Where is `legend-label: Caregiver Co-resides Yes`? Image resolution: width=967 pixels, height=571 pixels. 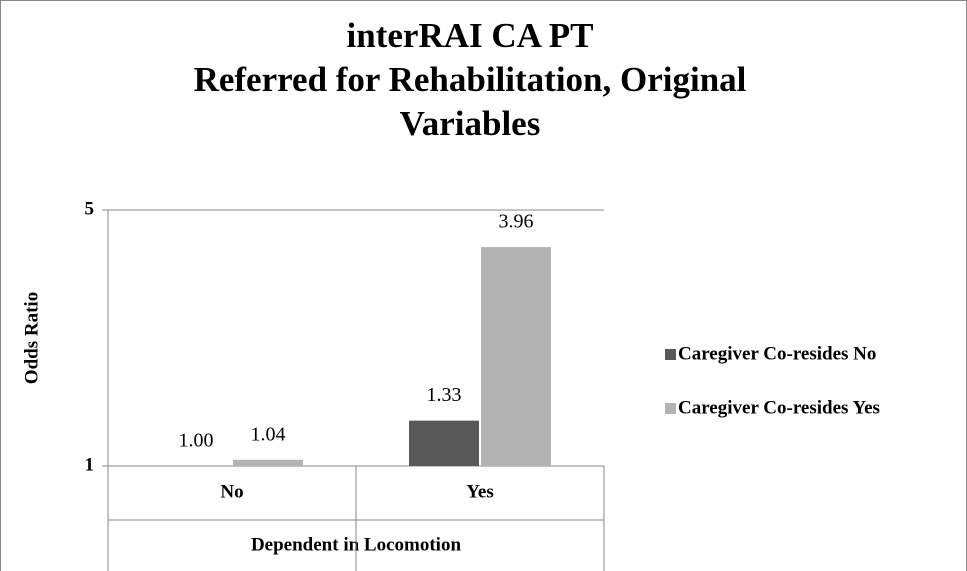
legend-label: Caregiver Co-resides Yes is located at coordinates (779, 407).